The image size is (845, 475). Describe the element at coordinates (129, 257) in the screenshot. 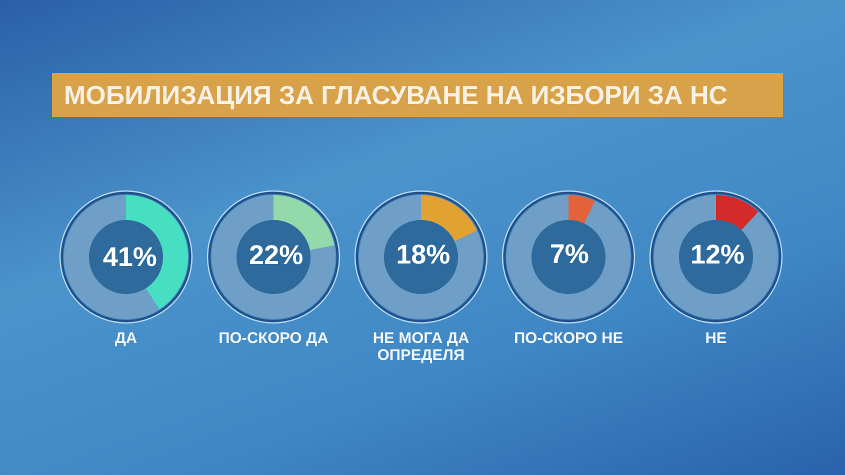

I see `data-label: 41%` at that location.